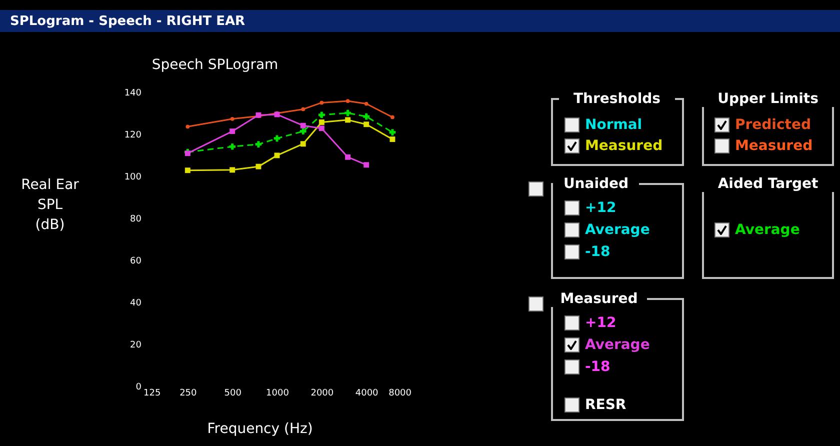  I want to click on x-tick-label: 2000, so click(322, 393).